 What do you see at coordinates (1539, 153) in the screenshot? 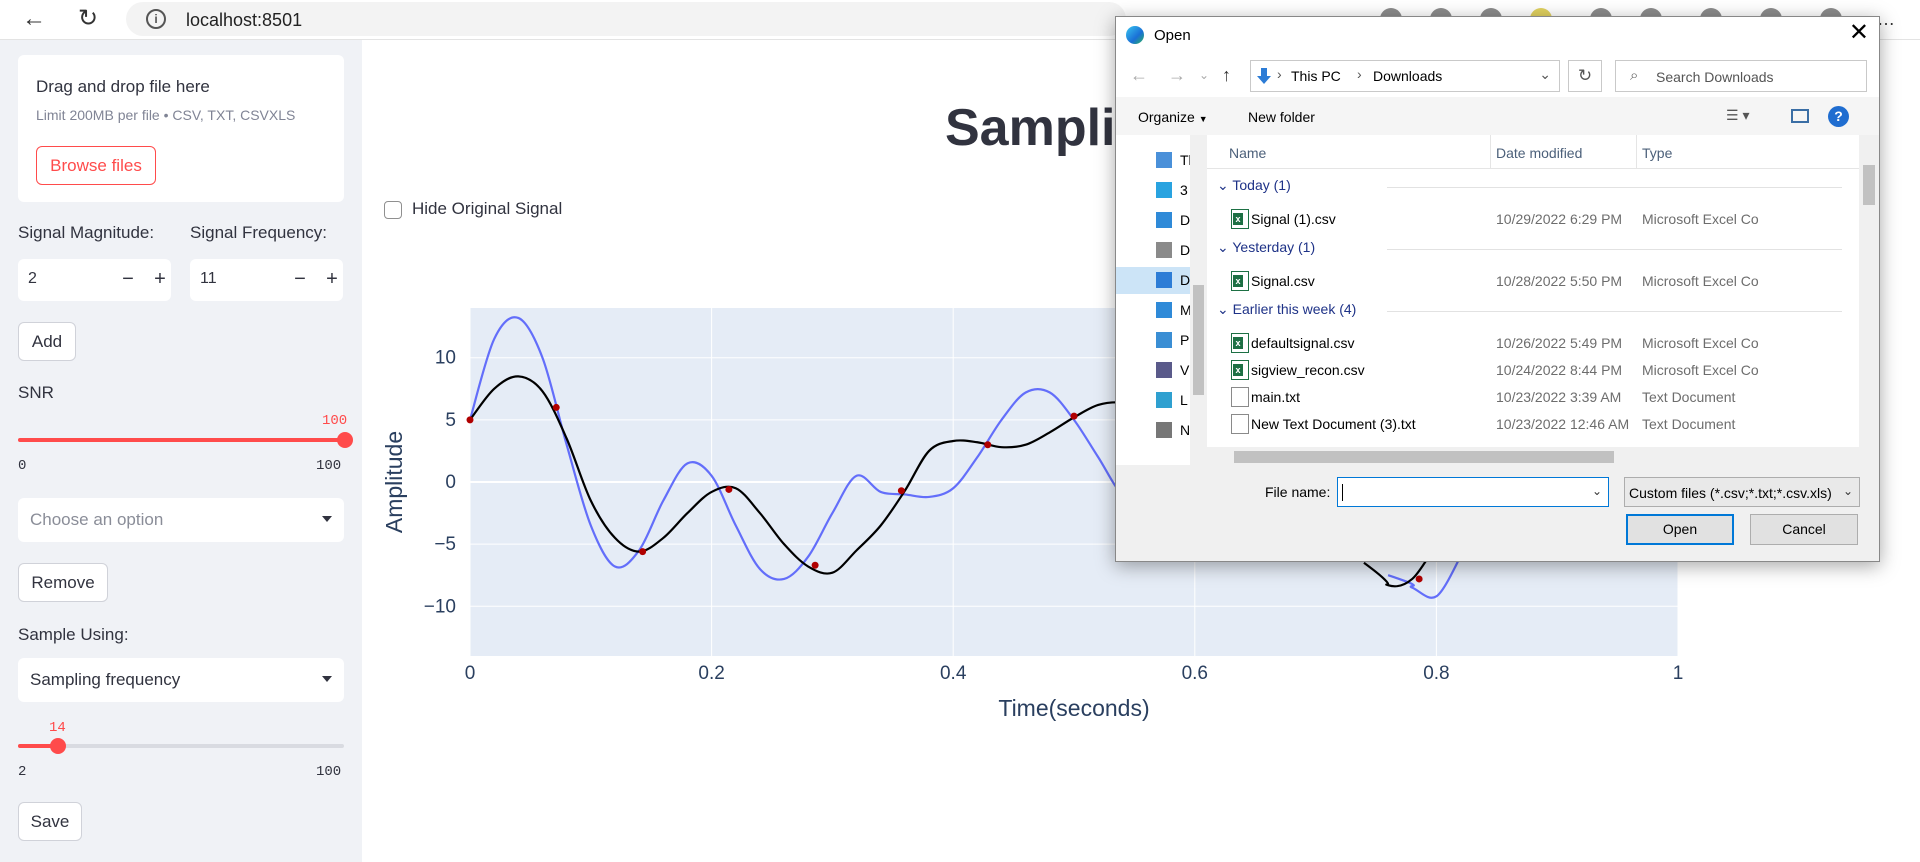
I see `column-date-modified: Date modified` at bounding box center [1539, 153].